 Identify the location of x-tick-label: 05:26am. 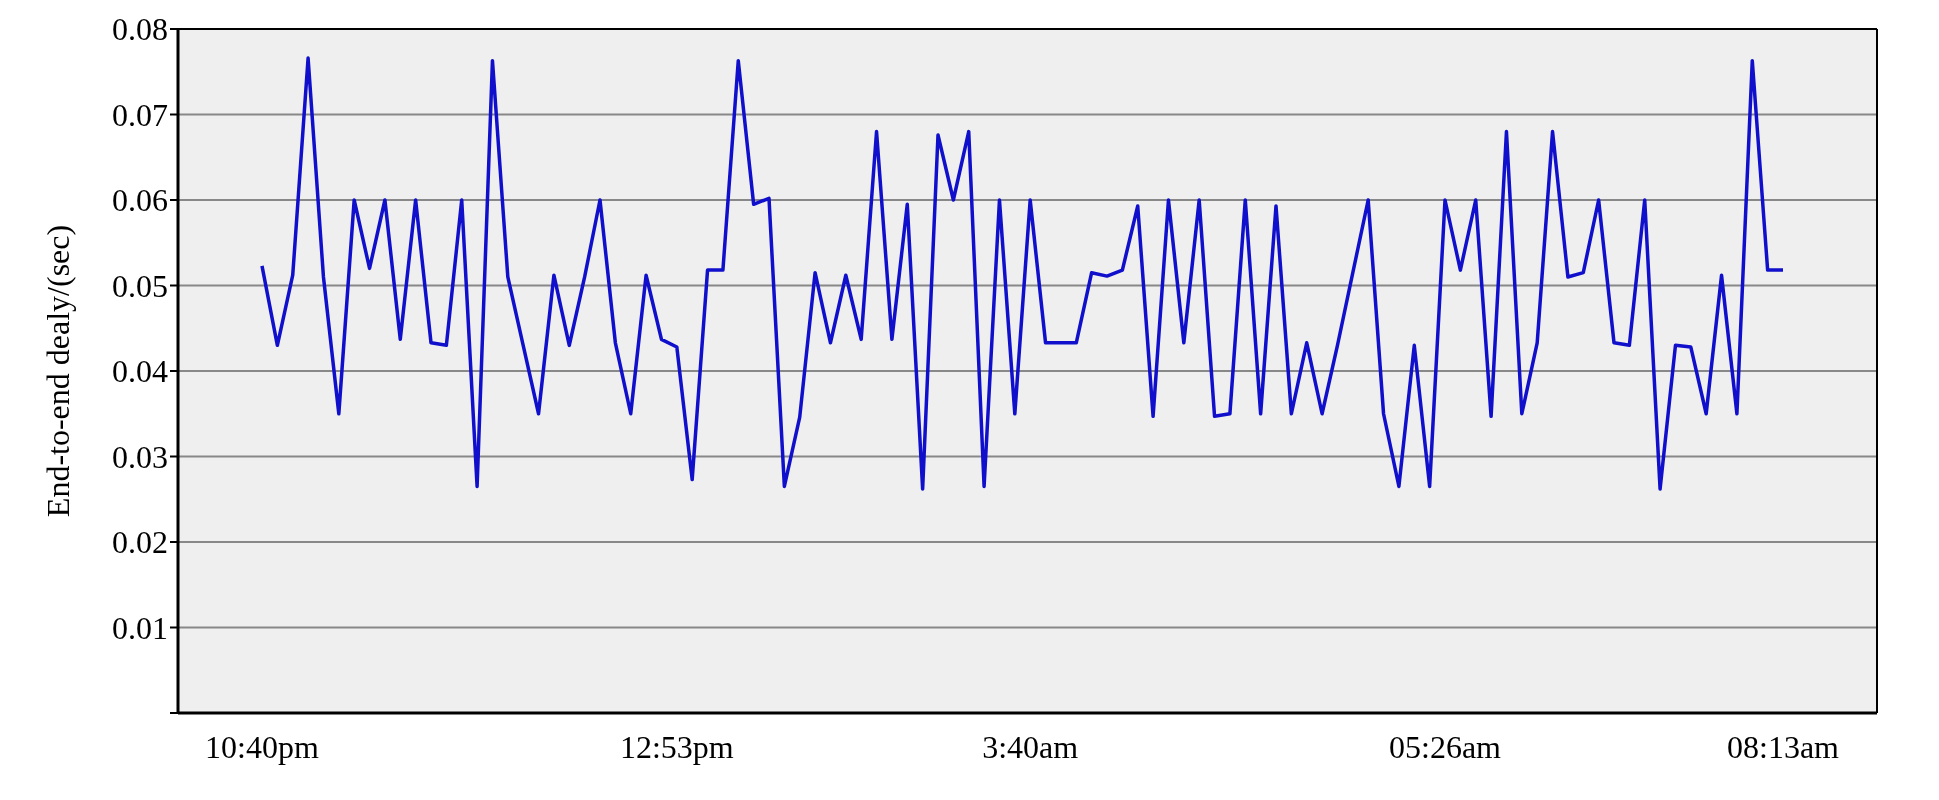
(1445, 746).